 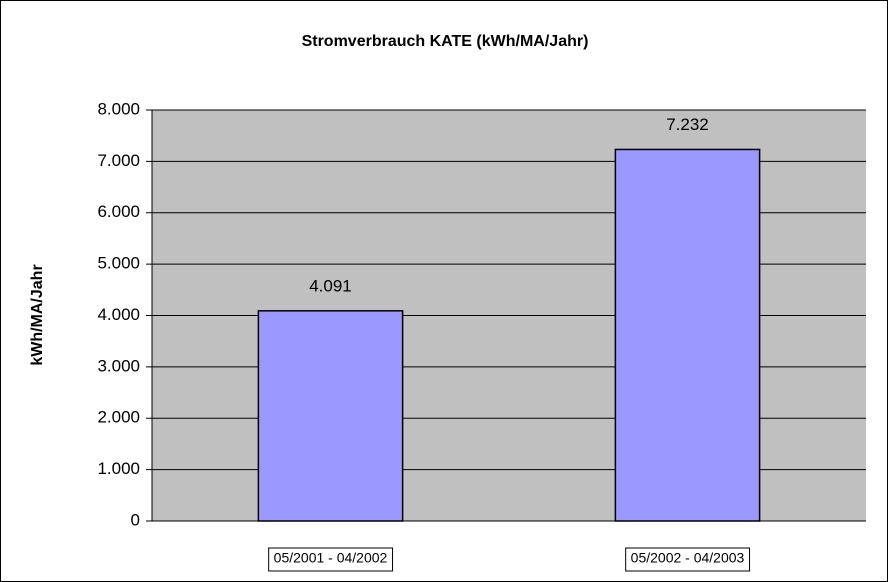 I want to click on y-tick-label: 3.000, so click(x=118, y=365).